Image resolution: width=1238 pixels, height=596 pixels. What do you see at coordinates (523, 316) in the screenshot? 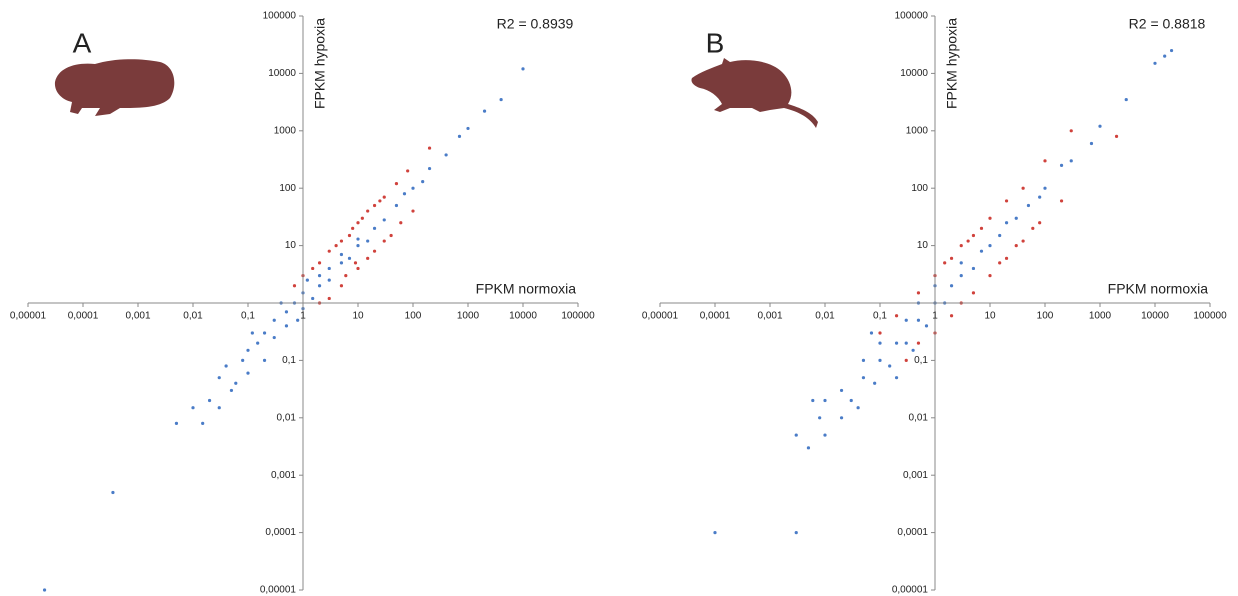
I see `x-tick-label: 10000` at bounding box center [523, 316].